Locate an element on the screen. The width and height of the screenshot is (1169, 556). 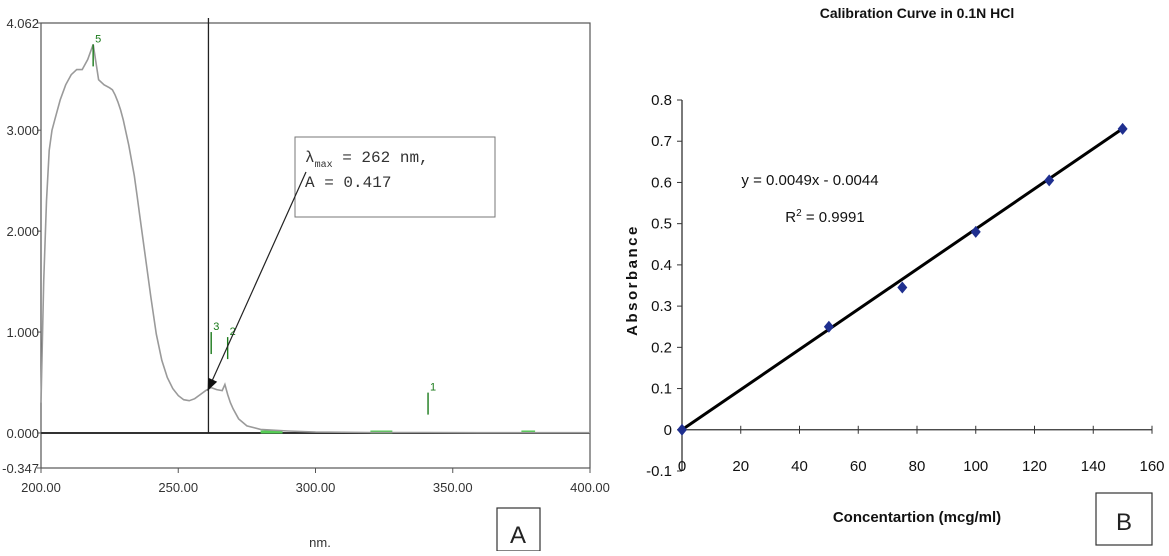
calibration-y-tick-label: -0.1 is located at coordinates (659, 471).